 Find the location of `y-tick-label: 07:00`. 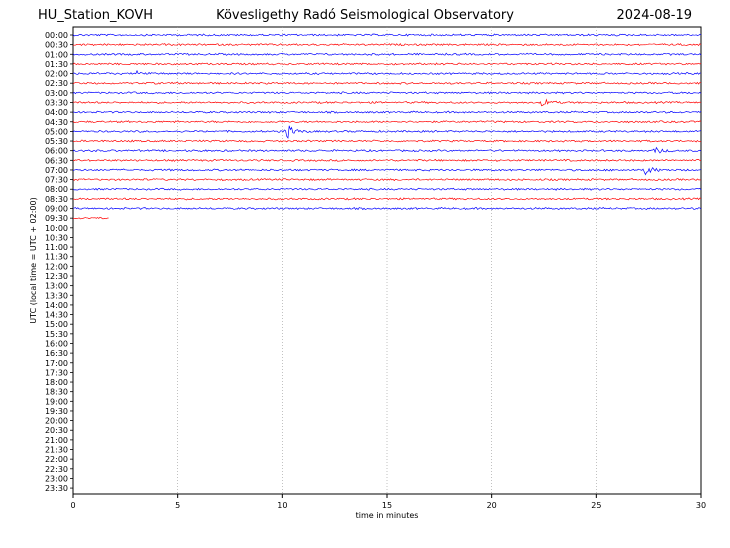

y-tick-label: 07:00 is located at coordinates (56, 170).